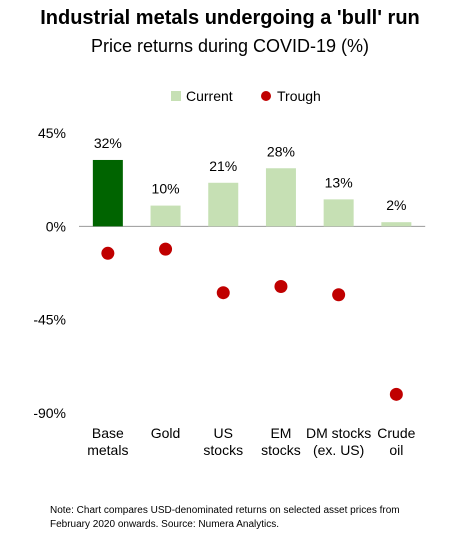 The width and height of the screenshot is (461, 547). I want to click on y-tick-label: -90%, so click(49, 413).